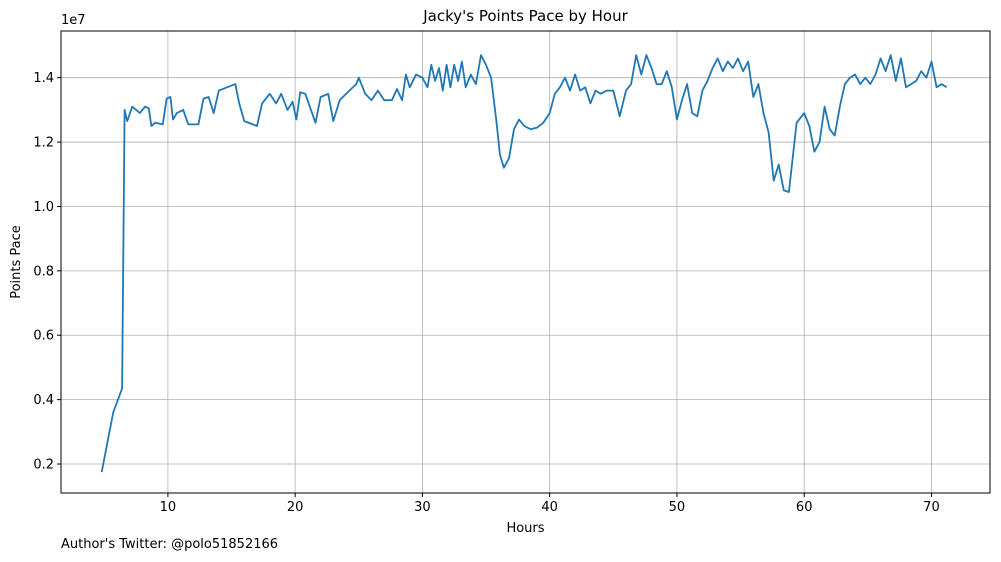 This screenshot has height=562, width=1001. I want to click on chart-title: Jacky's Points Pace by Hour, so click(525, 16).